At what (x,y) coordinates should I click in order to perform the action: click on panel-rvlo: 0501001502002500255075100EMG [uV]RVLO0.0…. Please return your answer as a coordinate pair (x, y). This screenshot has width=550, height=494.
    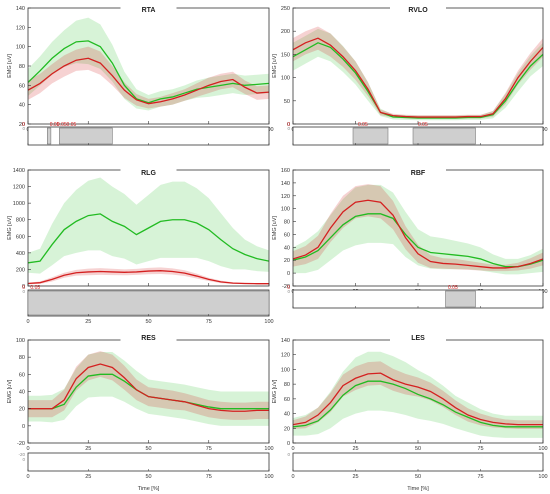
    Looking at the image, I should click on (410, 75).